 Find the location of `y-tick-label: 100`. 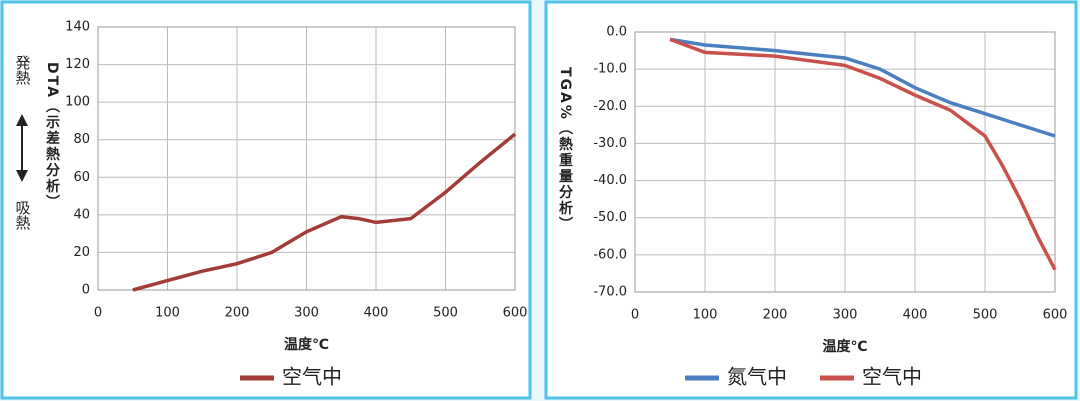

y-tick-label: 100 is located at coordinates (77, 102).